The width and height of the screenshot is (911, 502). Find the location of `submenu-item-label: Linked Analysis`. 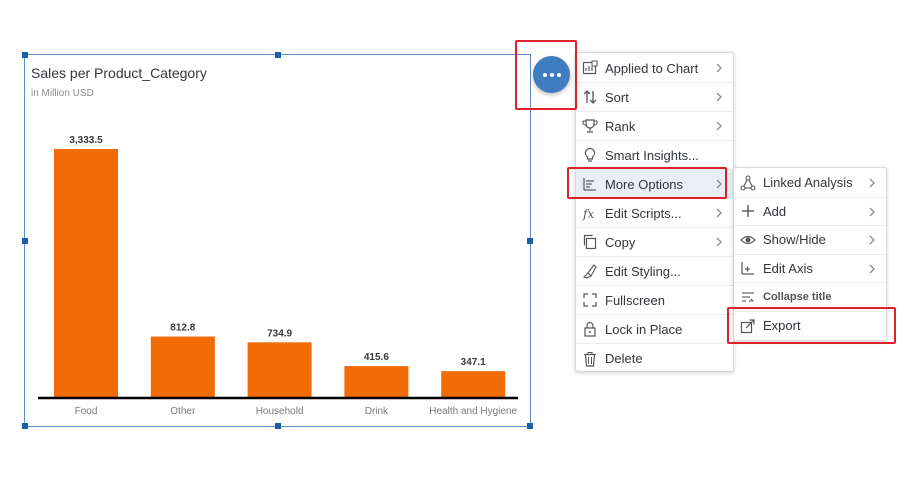

submenu-item-label: Linked Analysis is located at coordinates (808, 183).